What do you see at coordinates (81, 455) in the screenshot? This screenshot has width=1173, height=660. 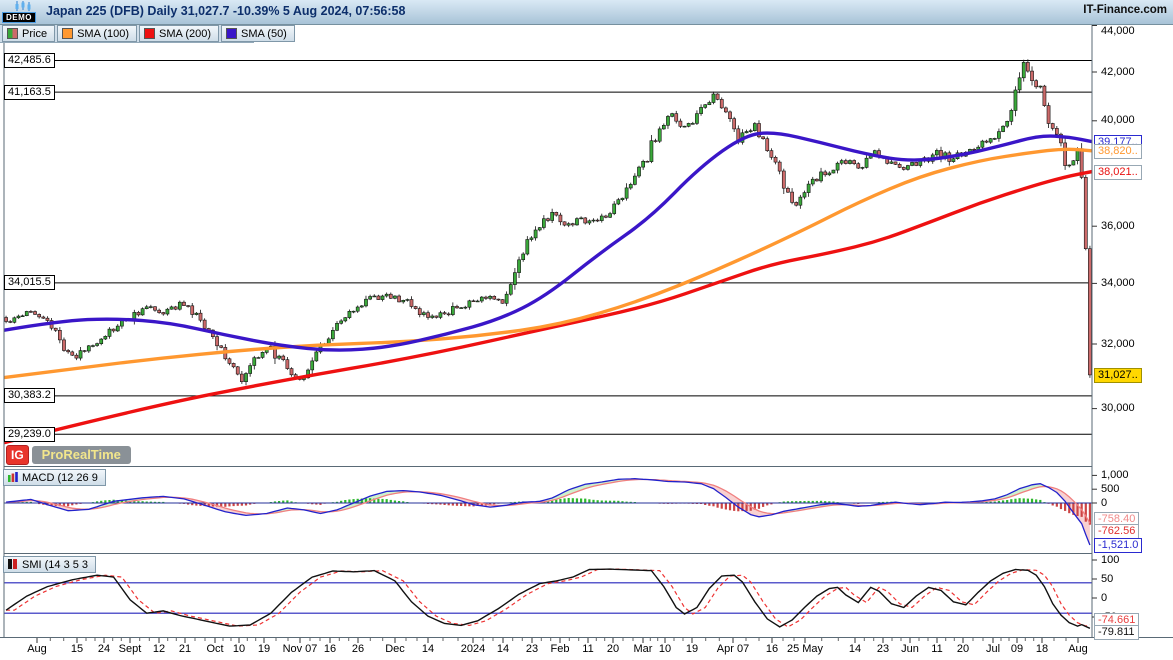 I see `prorealtime-wordmark: ProRealTime` at bounding box center [81, 455].